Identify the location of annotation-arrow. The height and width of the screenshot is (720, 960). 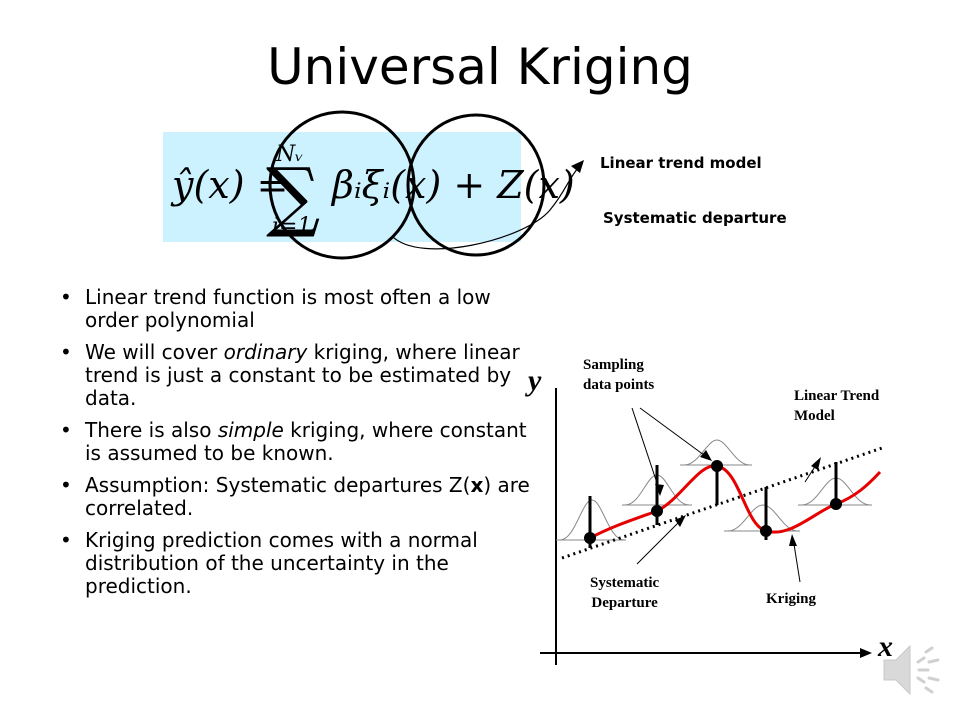
(485, 208).